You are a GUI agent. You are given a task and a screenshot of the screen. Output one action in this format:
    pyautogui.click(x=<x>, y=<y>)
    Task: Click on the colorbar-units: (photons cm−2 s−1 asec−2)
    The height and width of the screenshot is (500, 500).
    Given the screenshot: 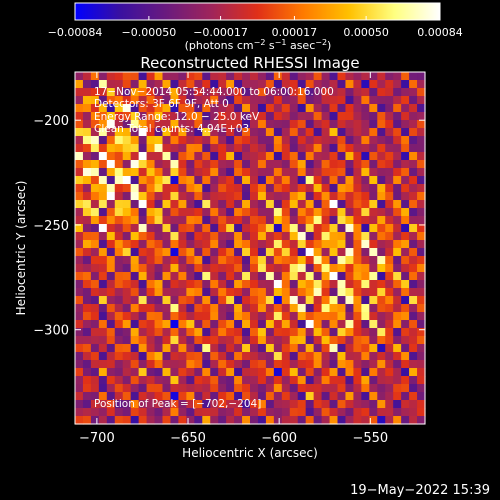 What is the action you would take?
    pyautogui.click(x=258, y=45)
    